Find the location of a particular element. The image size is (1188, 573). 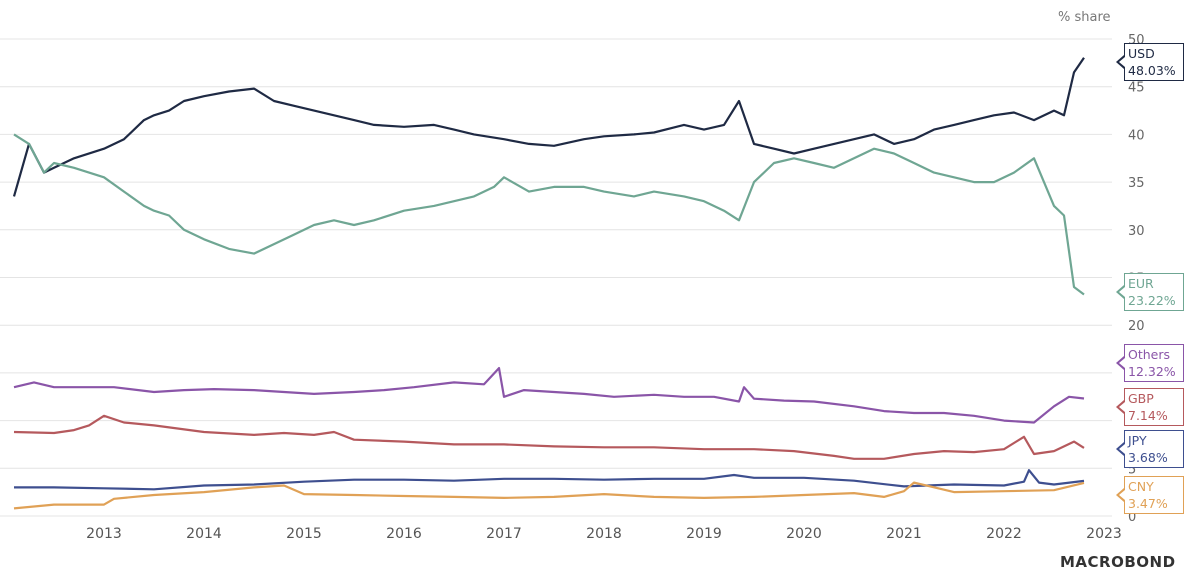

end-label-gbp: GBP 7.14% is located at coordinates (1150, 407).